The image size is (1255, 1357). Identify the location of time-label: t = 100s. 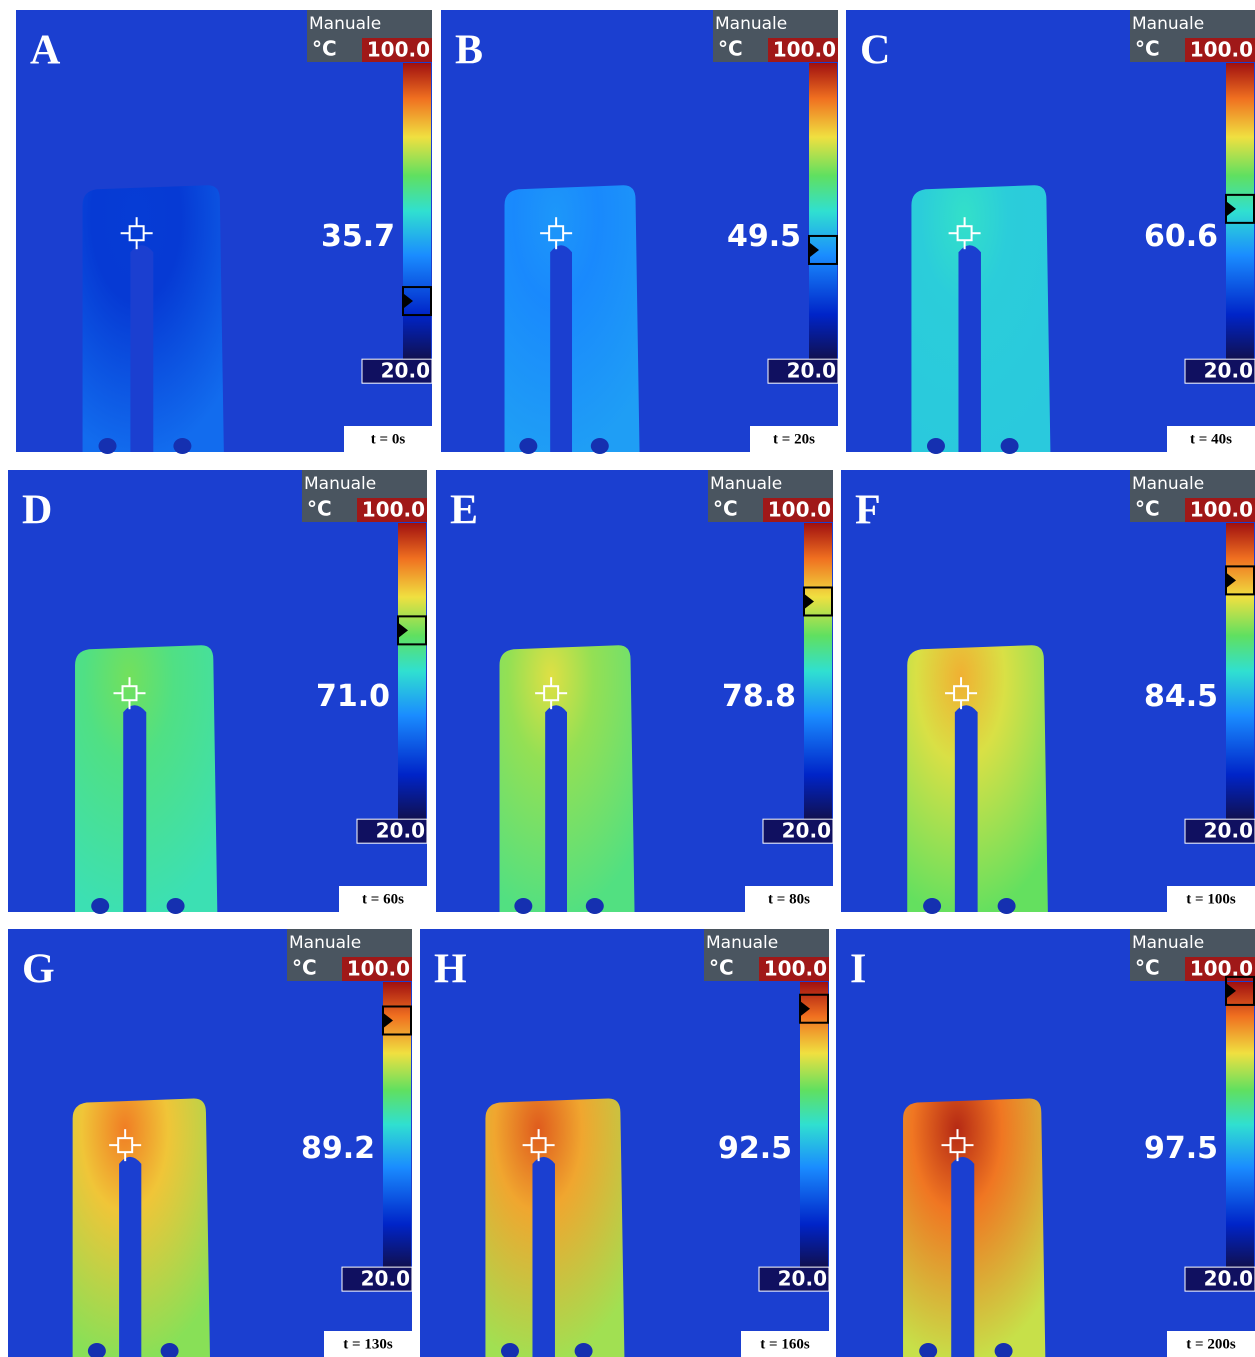
(1211, 899).